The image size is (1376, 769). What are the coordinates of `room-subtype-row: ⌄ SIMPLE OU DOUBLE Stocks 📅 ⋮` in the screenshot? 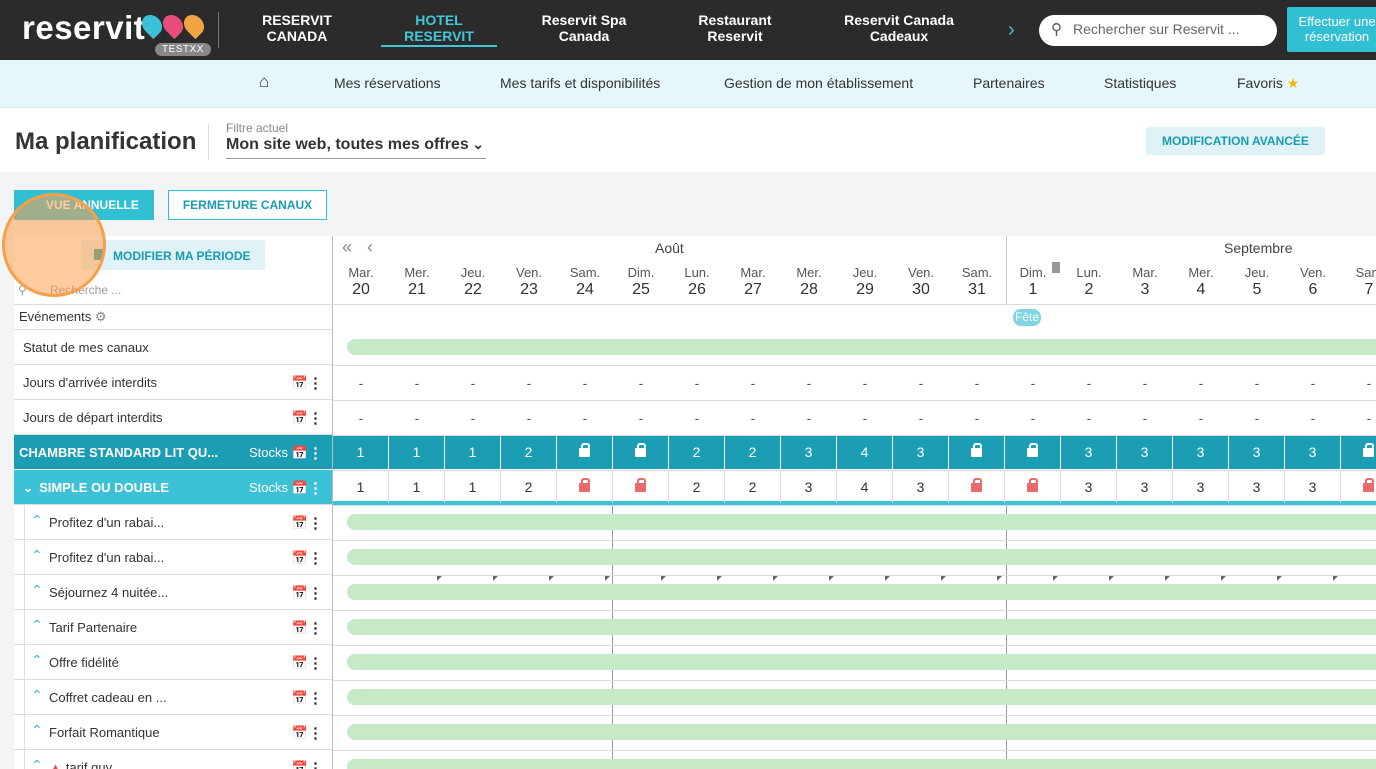 It's located at (173, 487).